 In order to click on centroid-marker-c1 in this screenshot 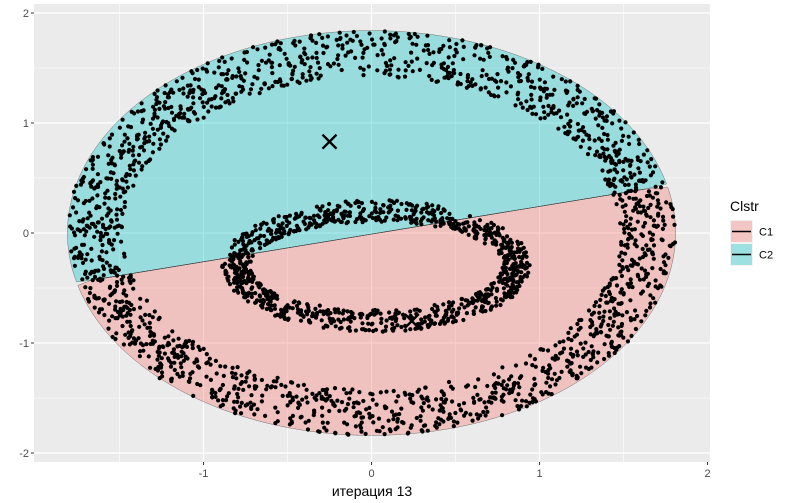, I will do `click(411, 321)`.